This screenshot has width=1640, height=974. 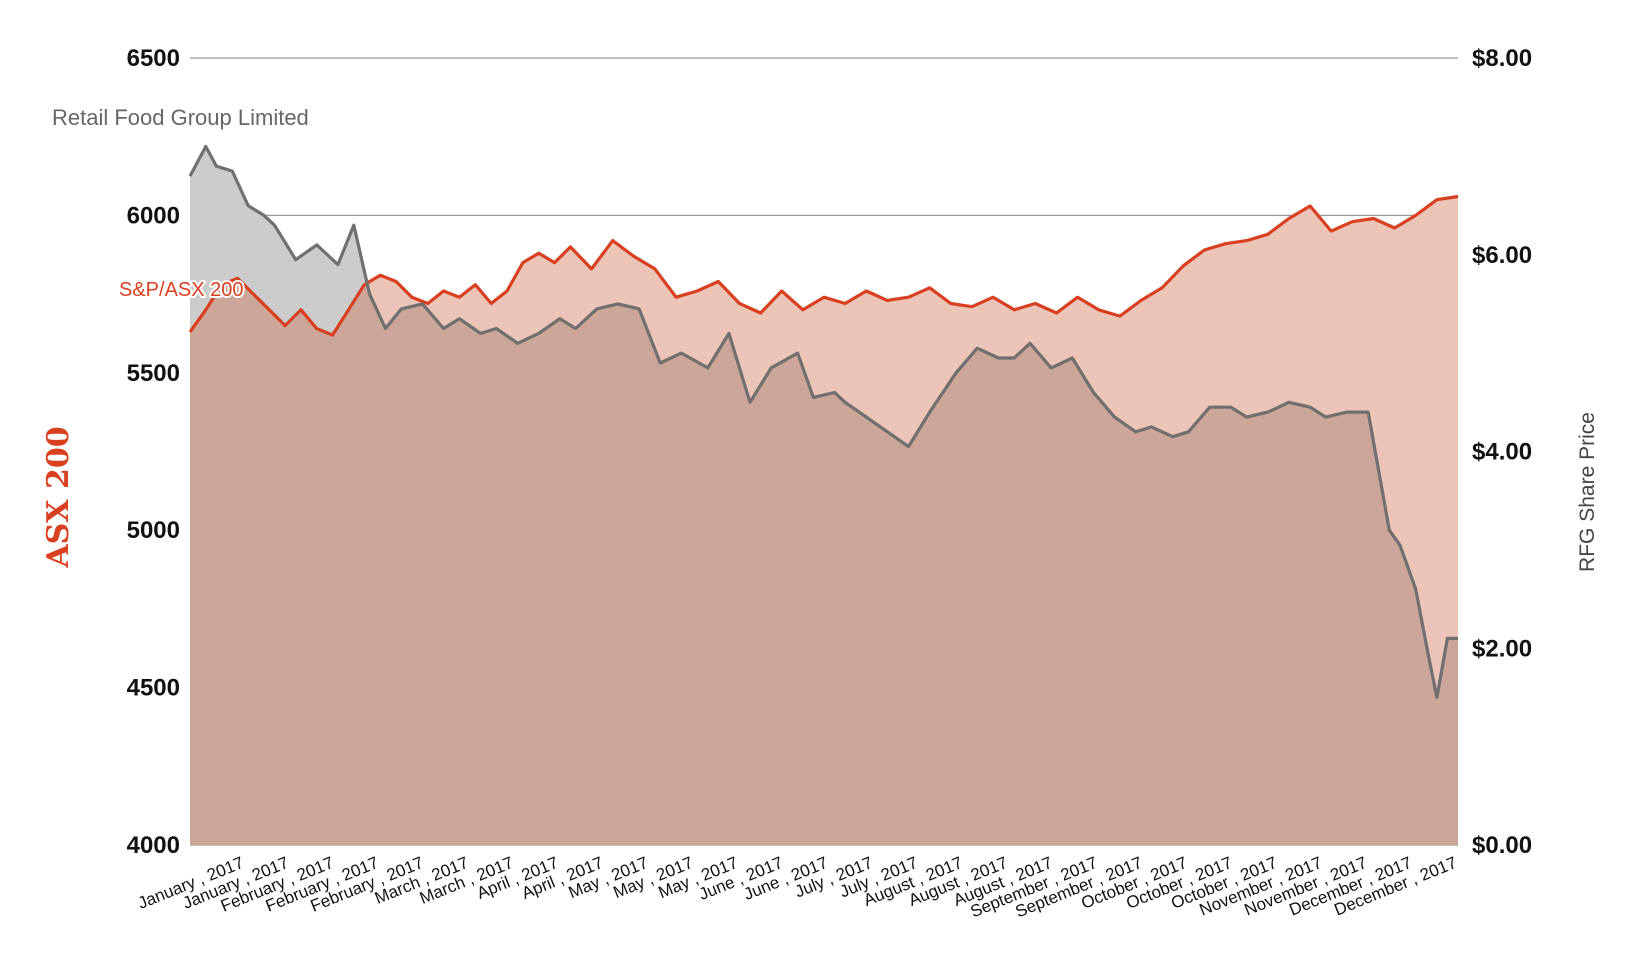 What do you see at coordinates (181, 290) in the screenshot?
I see `series-label-asx: S&P/ASX 200` at bounding box center [181, 290].